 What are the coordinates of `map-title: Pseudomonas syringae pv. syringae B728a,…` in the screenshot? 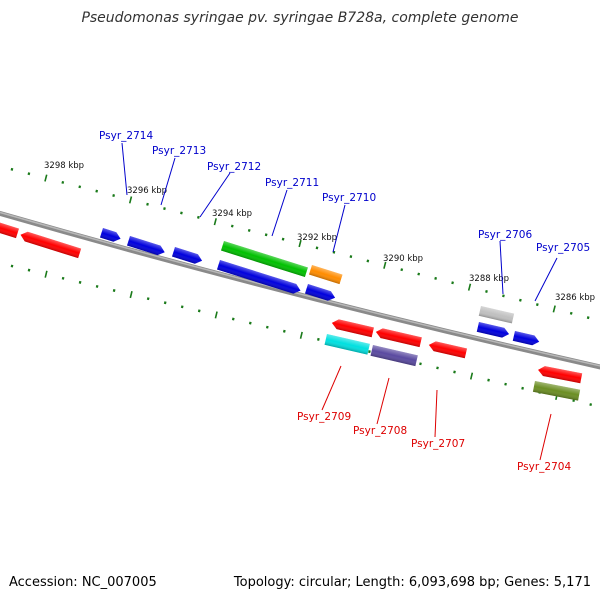 It's located at (299, 18).